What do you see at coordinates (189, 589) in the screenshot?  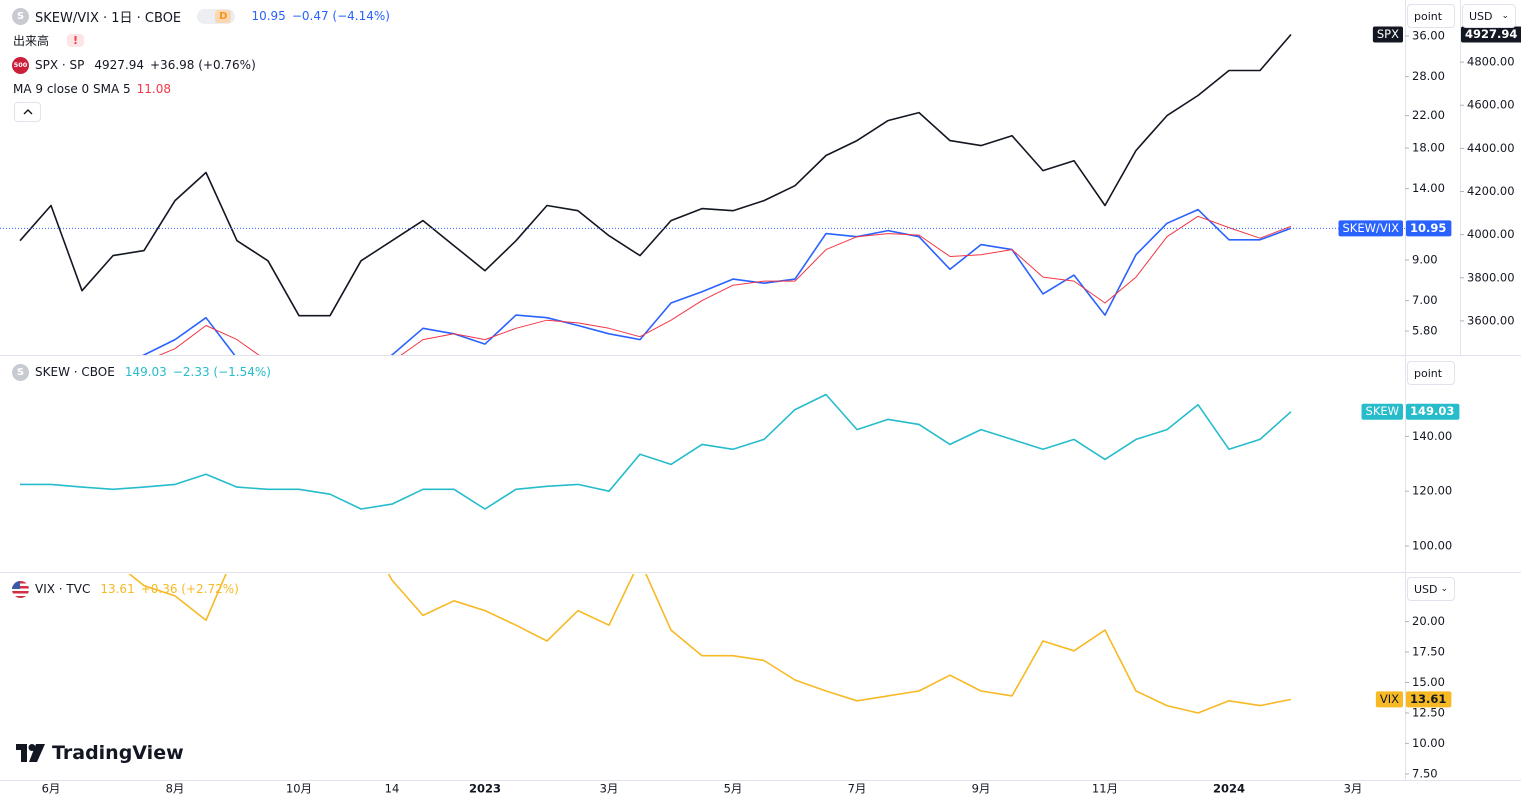 I see `legend-change: +0.36 (+2.72%)` at bounding box center [189, 589].